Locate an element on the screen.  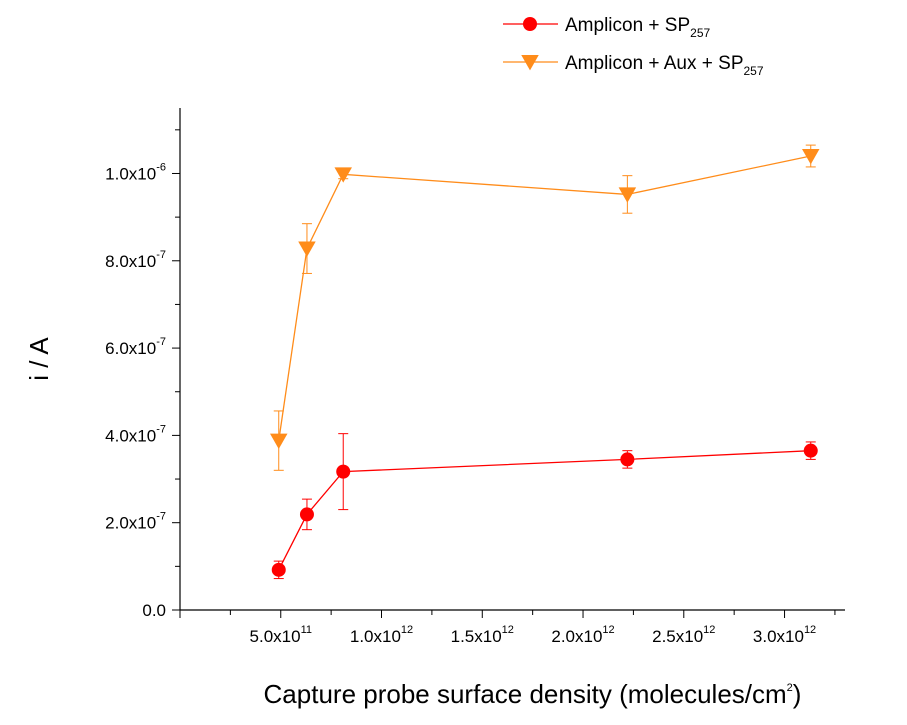
y-tick-label: 8.0x10⁻⁷ is located at coordinates (135, 260).